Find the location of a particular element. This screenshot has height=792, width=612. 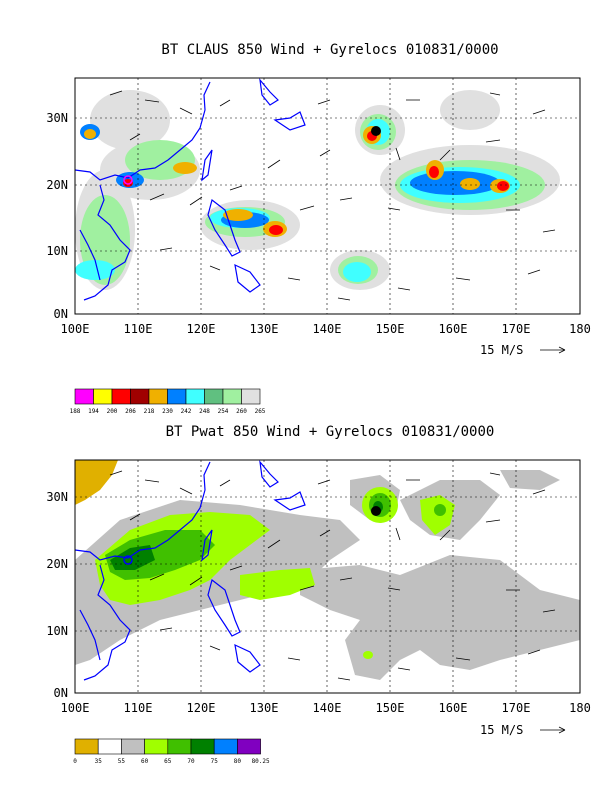

colorbar-label: 35 is located at coordinates (99, 761).